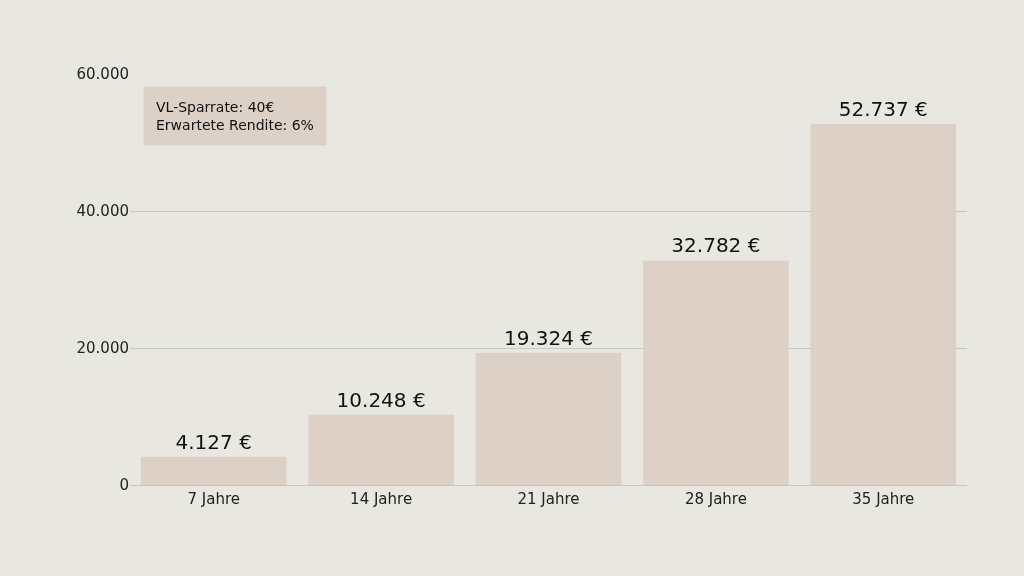  What do you see at coordinates (213, 441) in the screenshot?
I see `data-label: 4.127 €` at bounding box center [213, 441].